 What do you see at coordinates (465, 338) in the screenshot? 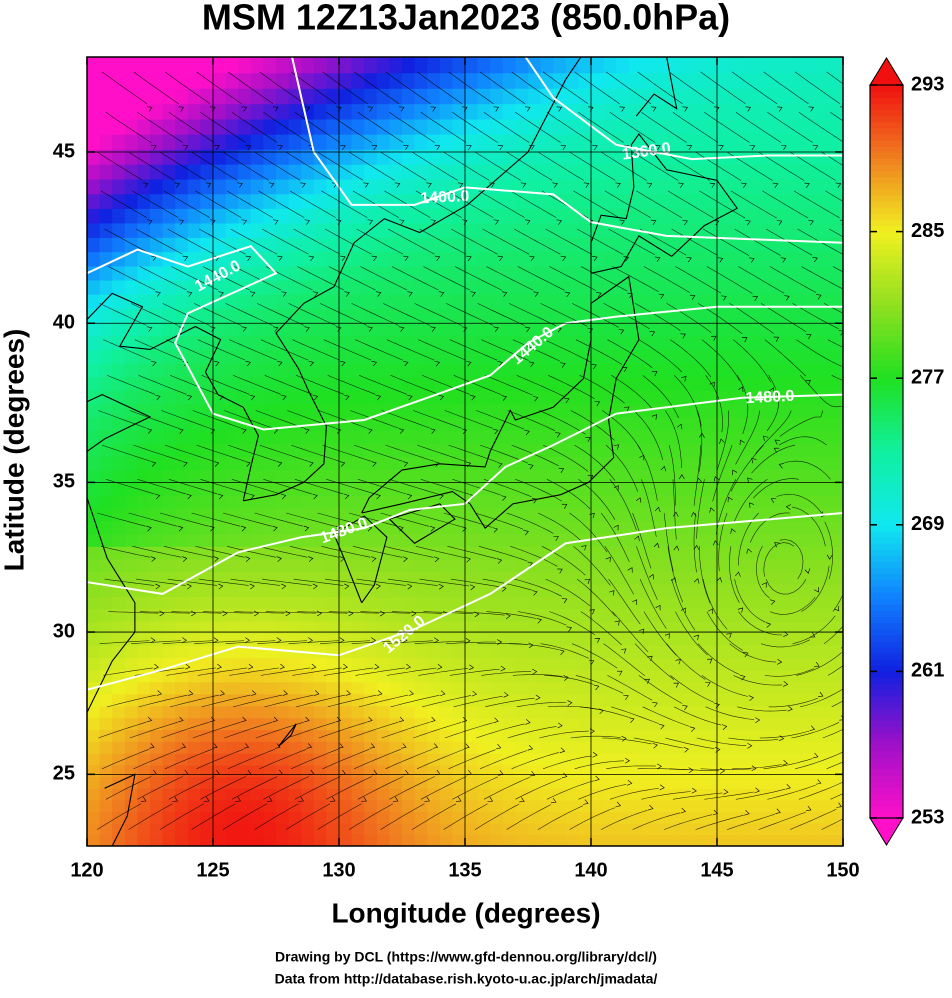
I see `contour-line` at bounding box center [465, 338].